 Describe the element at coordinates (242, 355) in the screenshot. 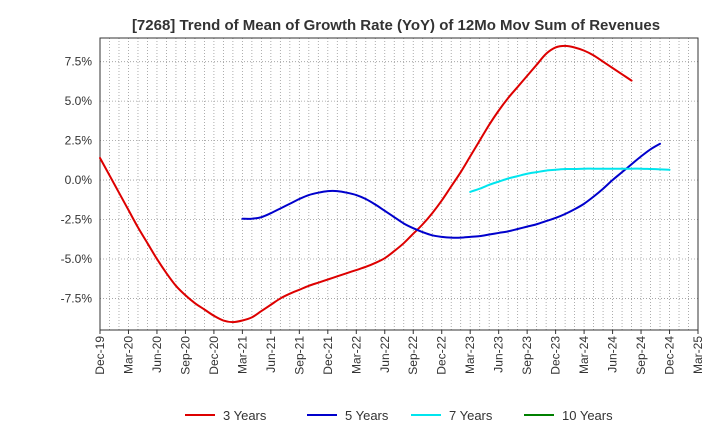

I see `x-tick-label: Mar-21` at that location.